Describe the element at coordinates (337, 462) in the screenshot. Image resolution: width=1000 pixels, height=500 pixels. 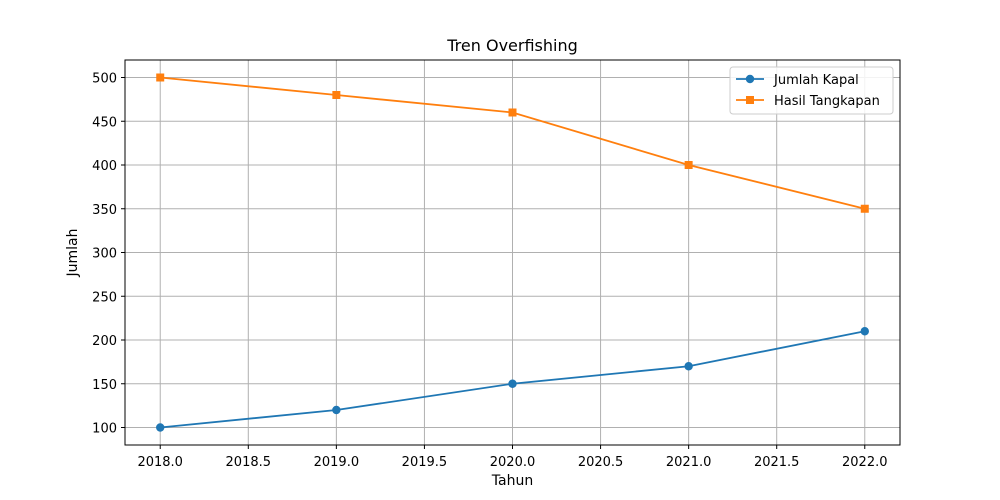
I see `x-tick-label: 2019.0` at that location.